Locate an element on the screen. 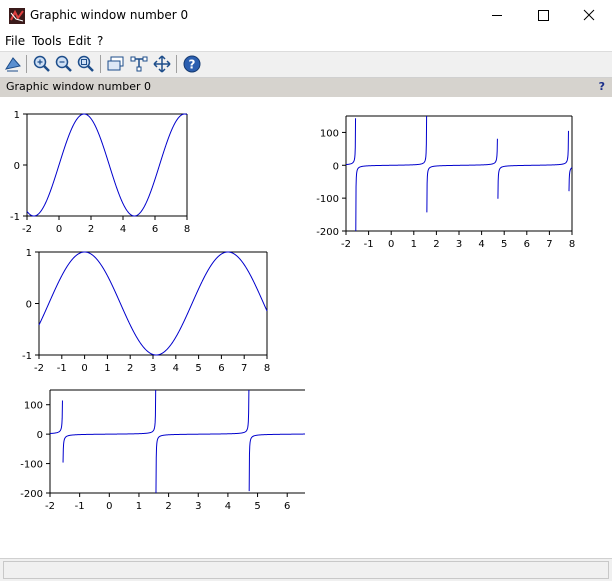 Image resolution: width=612 pixels, height=581 pixels. help-icon: ? is located at coordinates (192, 64).